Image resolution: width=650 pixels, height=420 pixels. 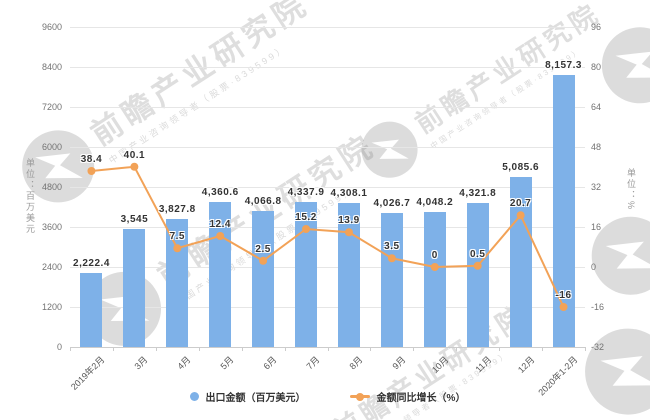 I want to click on bar-value-label: 4,321.8, so click(x=478, y=193).